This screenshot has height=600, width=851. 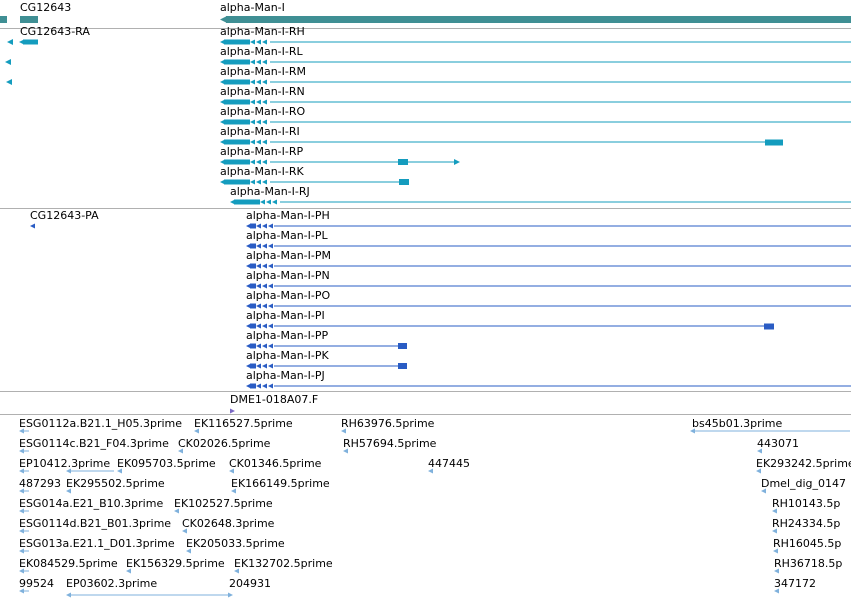 I want to click on transcript-glyph-cg12643-ra, so click(x=30, y=42).